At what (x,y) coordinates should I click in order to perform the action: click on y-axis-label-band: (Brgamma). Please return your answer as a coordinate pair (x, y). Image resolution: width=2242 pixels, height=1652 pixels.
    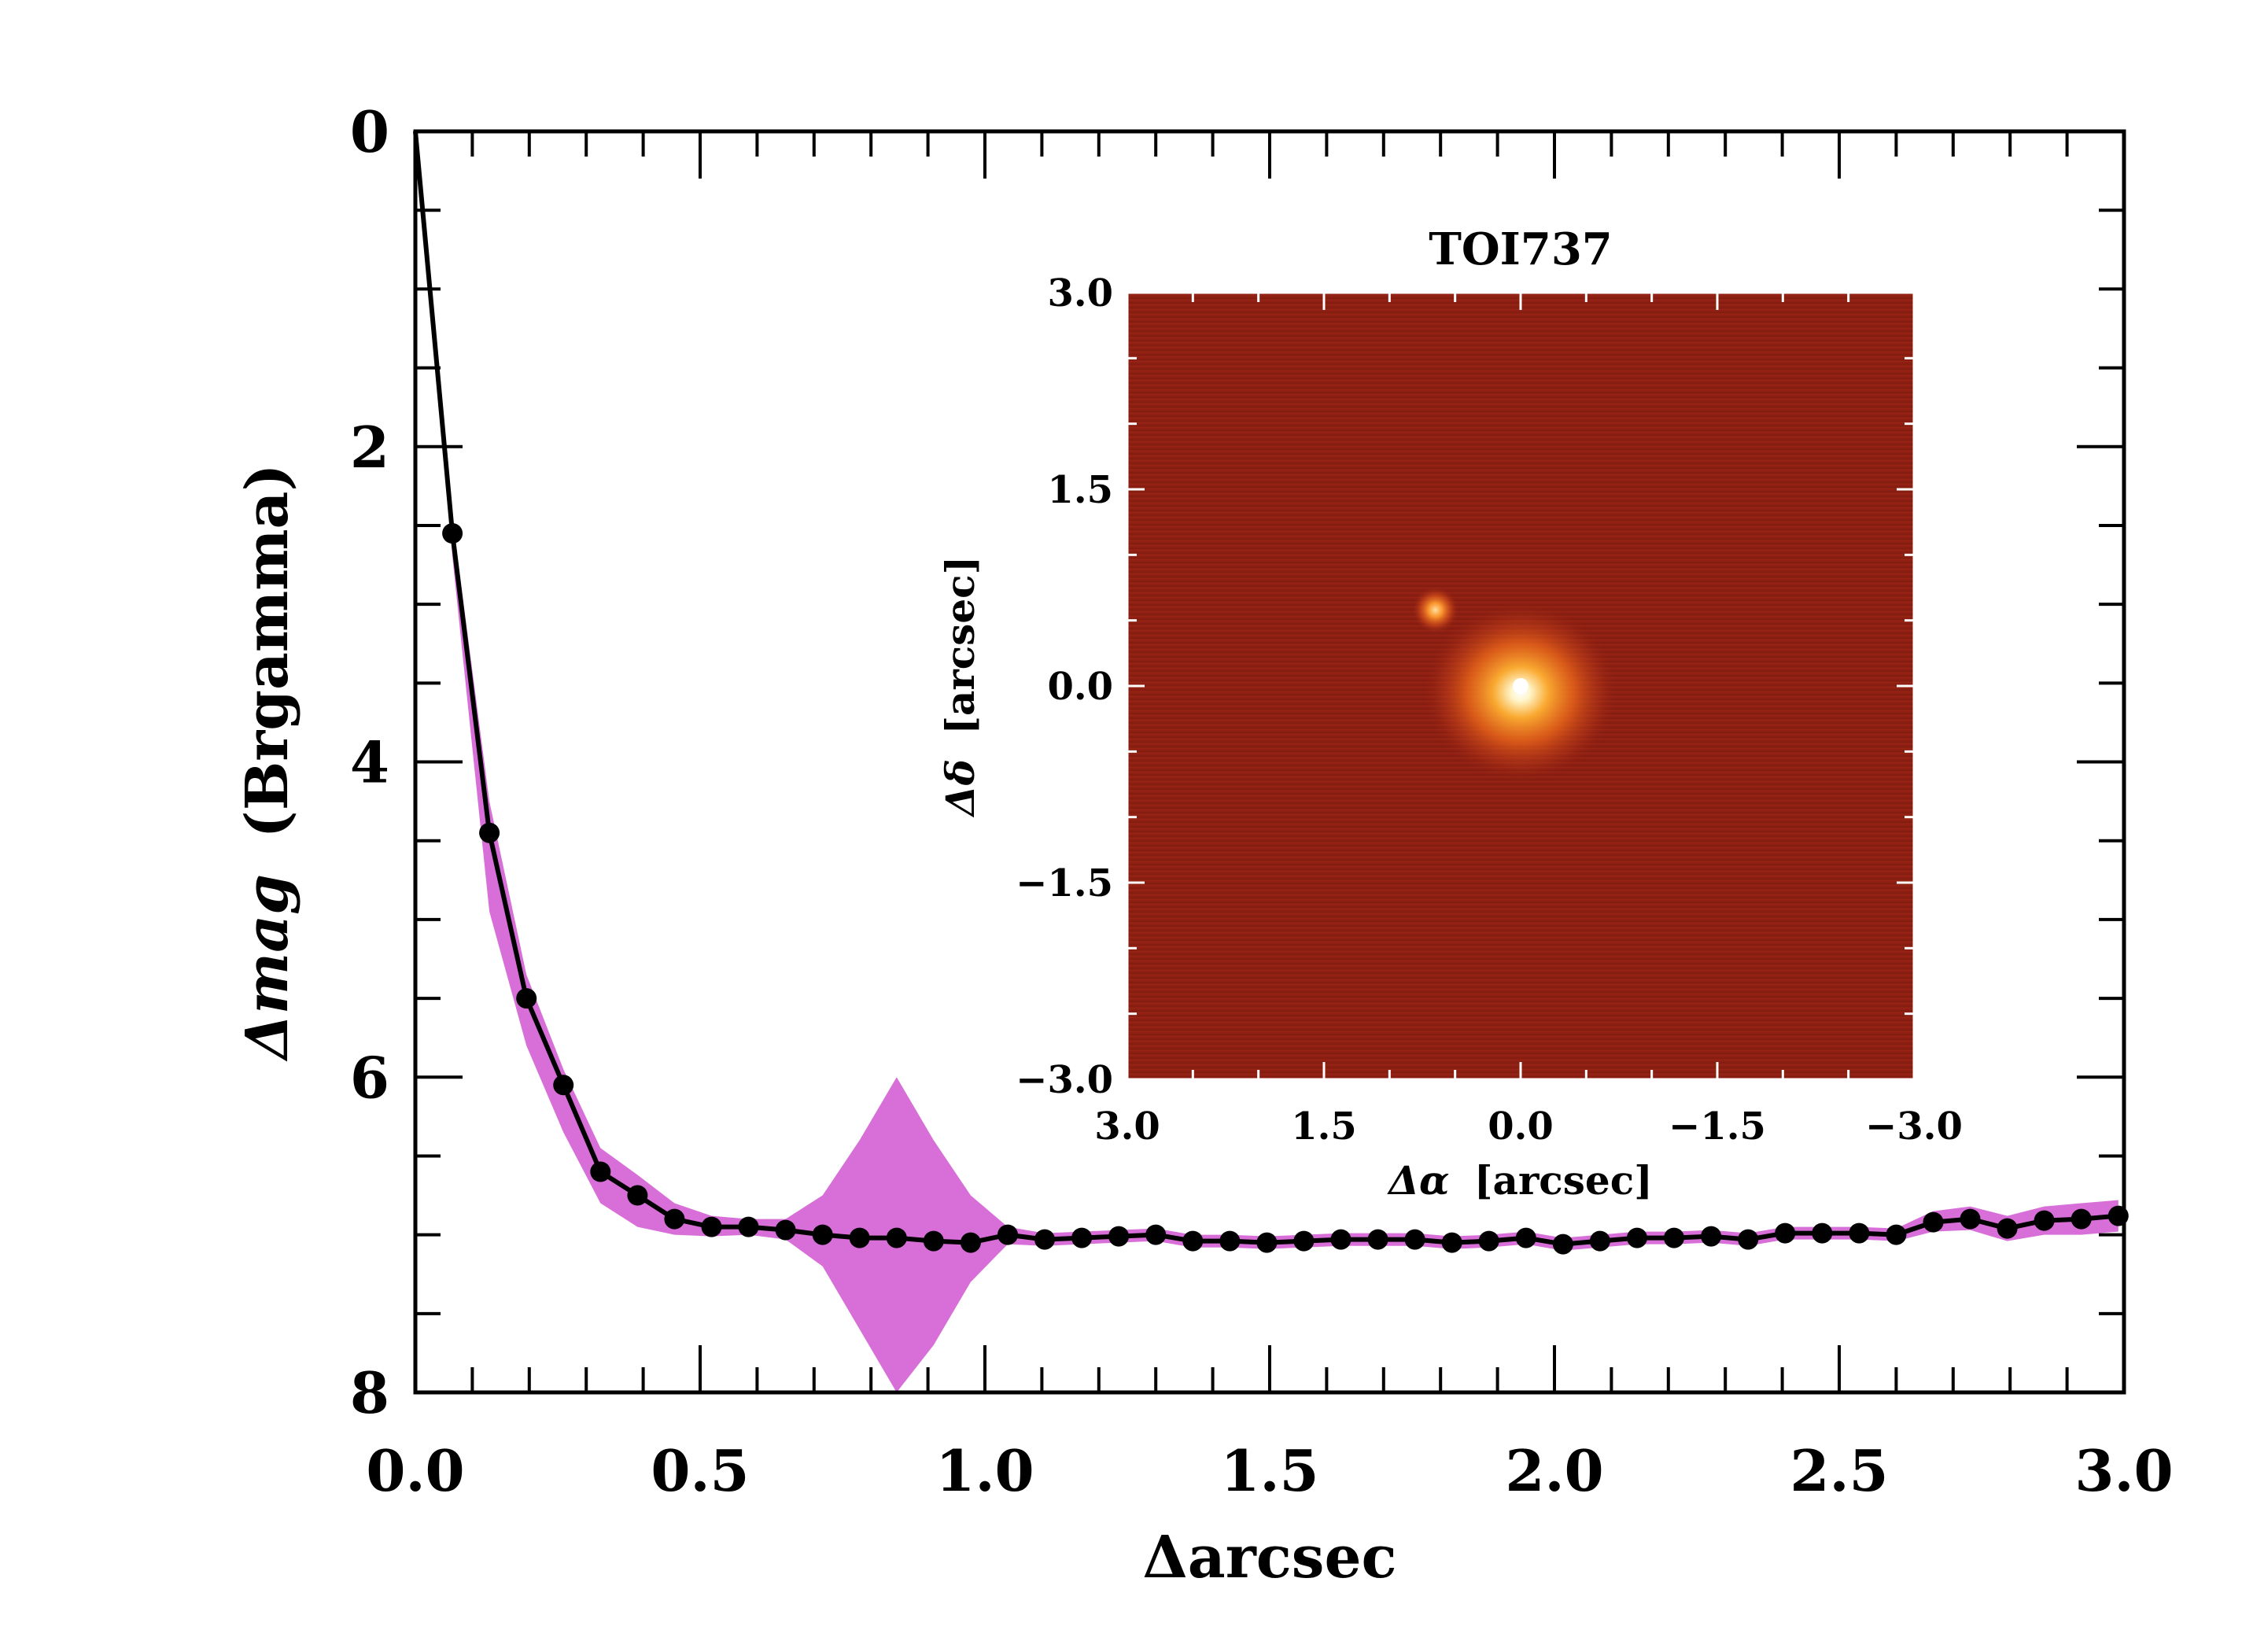
    Looking at the image, I should click on (267, 651).